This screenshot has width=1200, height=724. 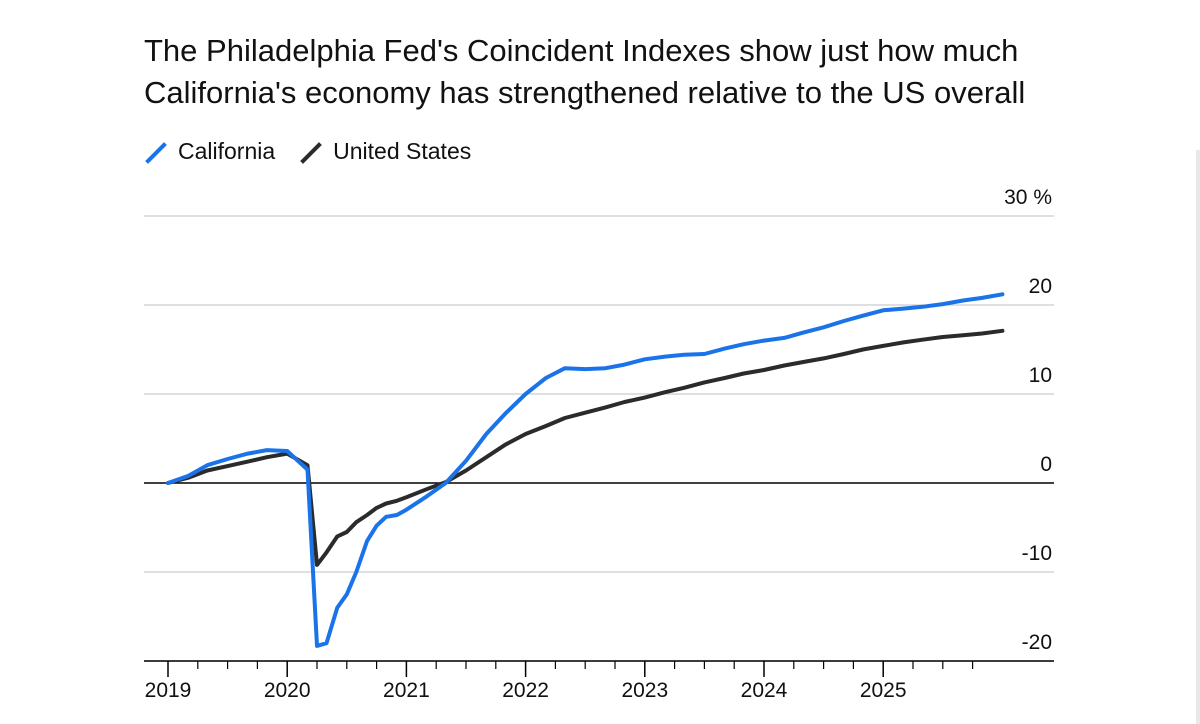 I want to click on legend: California United States, so click(x=319, y=151).